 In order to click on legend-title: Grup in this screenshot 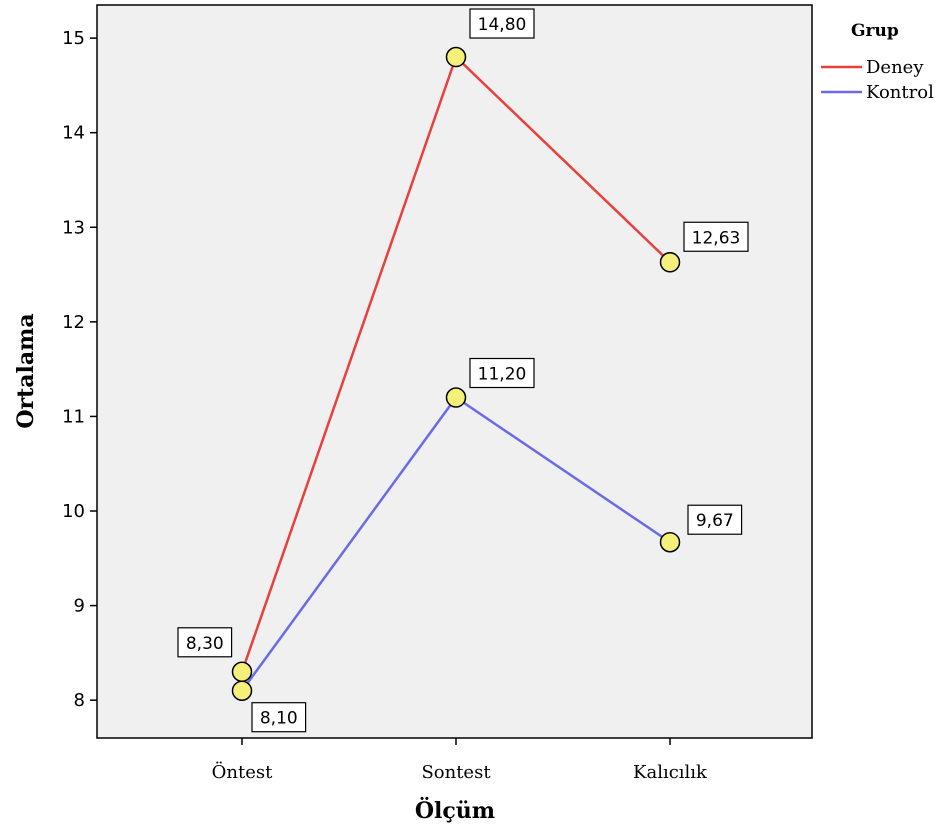, I will do `click(875, 31)`.